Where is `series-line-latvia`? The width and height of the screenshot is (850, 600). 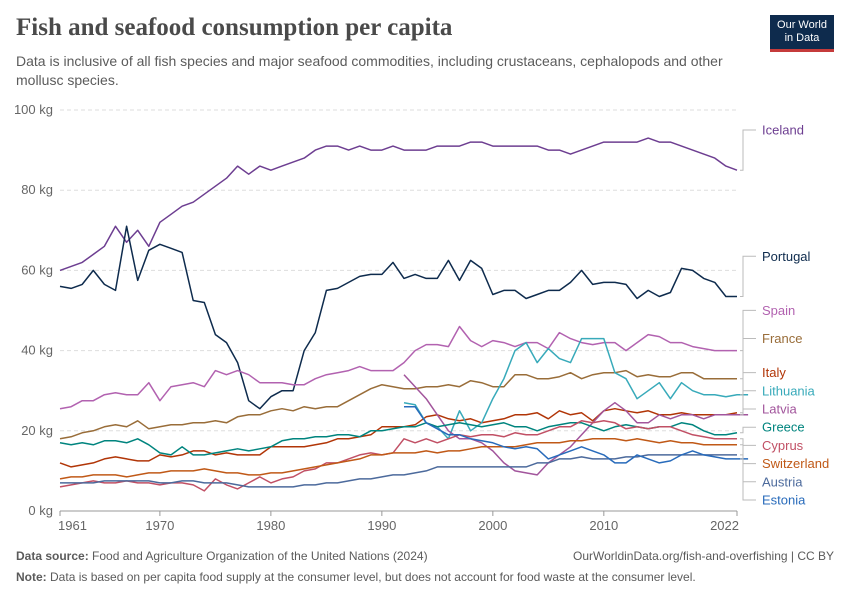 series-line-latvia is located at coordinates (576, 425).